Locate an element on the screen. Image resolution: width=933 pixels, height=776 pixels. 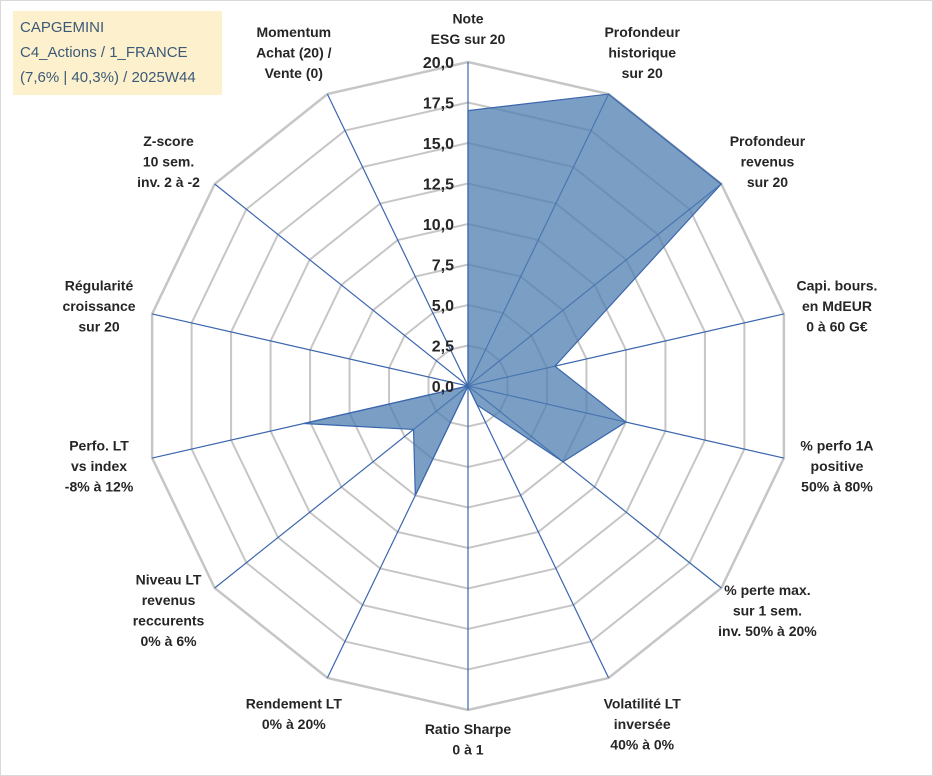
tick-label: 10,0 is located at coordinates (438, 225).